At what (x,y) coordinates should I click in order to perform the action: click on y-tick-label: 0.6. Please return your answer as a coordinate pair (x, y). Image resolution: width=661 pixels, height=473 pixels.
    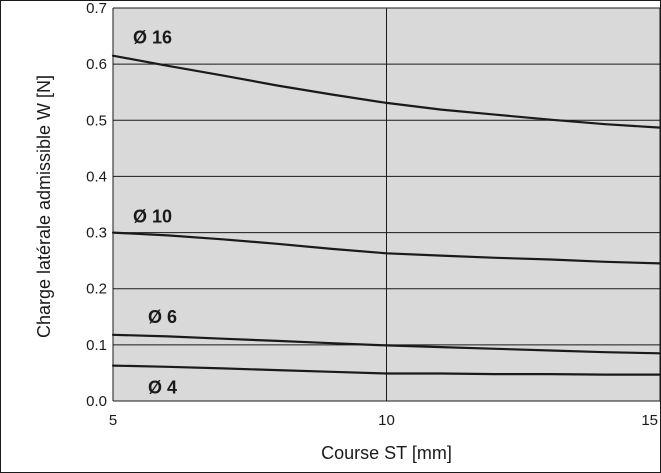
    Looking at the image, I should click on (96, 64).